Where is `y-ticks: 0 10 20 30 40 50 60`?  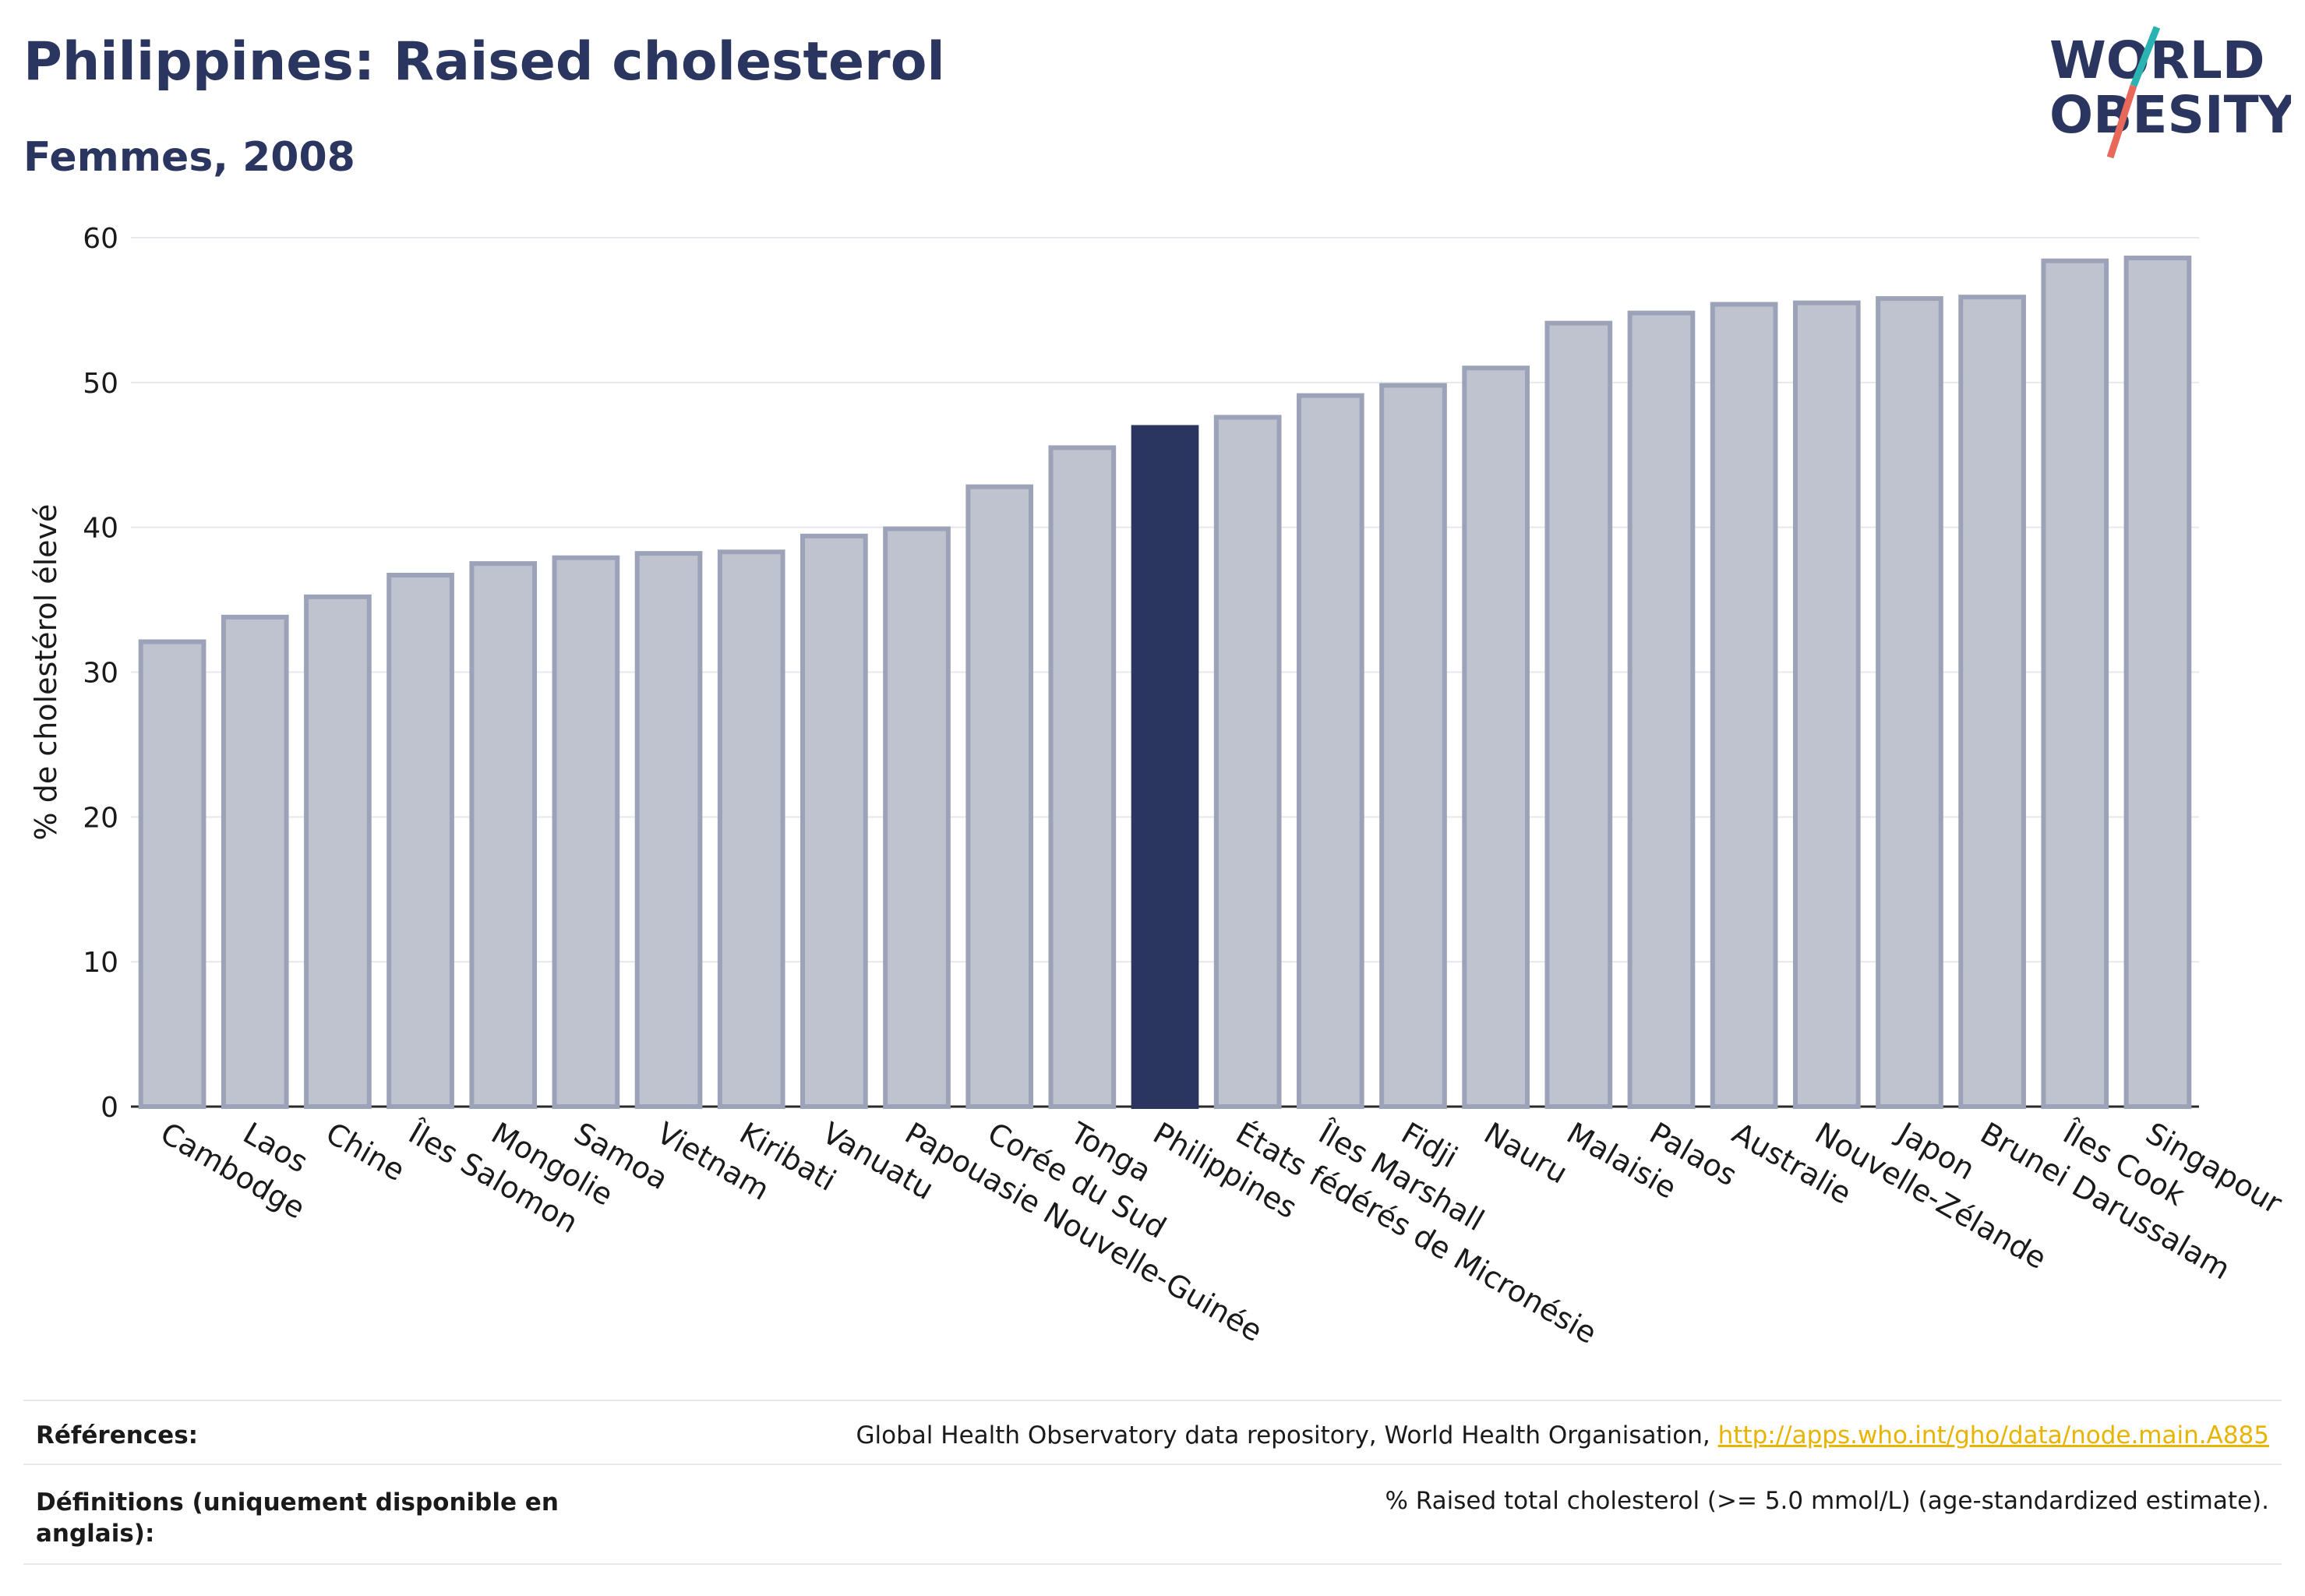 y-ticks: 0 10 20 30 40 50 60 is located at coordinates (101, 673).